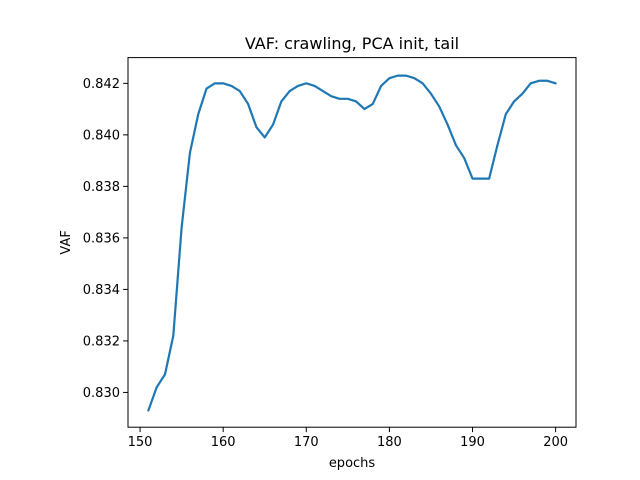  What do you see at coordinates (101, 393) in the screenshot?
I see `y-tick-label: 0.830` at bounding box center [101, 393].